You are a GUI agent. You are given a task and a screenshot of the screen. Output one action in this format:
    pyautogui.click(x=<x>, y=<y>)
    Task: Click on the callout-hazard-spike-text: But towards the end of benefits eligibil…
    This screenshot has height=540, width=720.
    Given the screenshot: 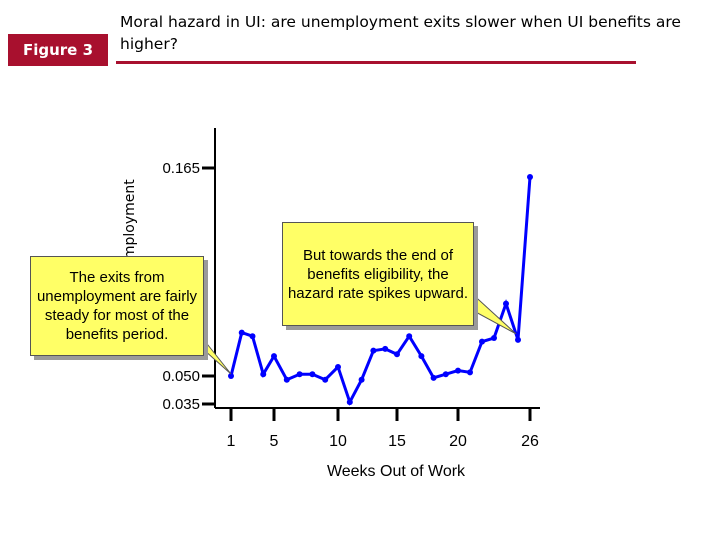 What is the action you would take?
    pyautogui.click(x=378, y=274)
    